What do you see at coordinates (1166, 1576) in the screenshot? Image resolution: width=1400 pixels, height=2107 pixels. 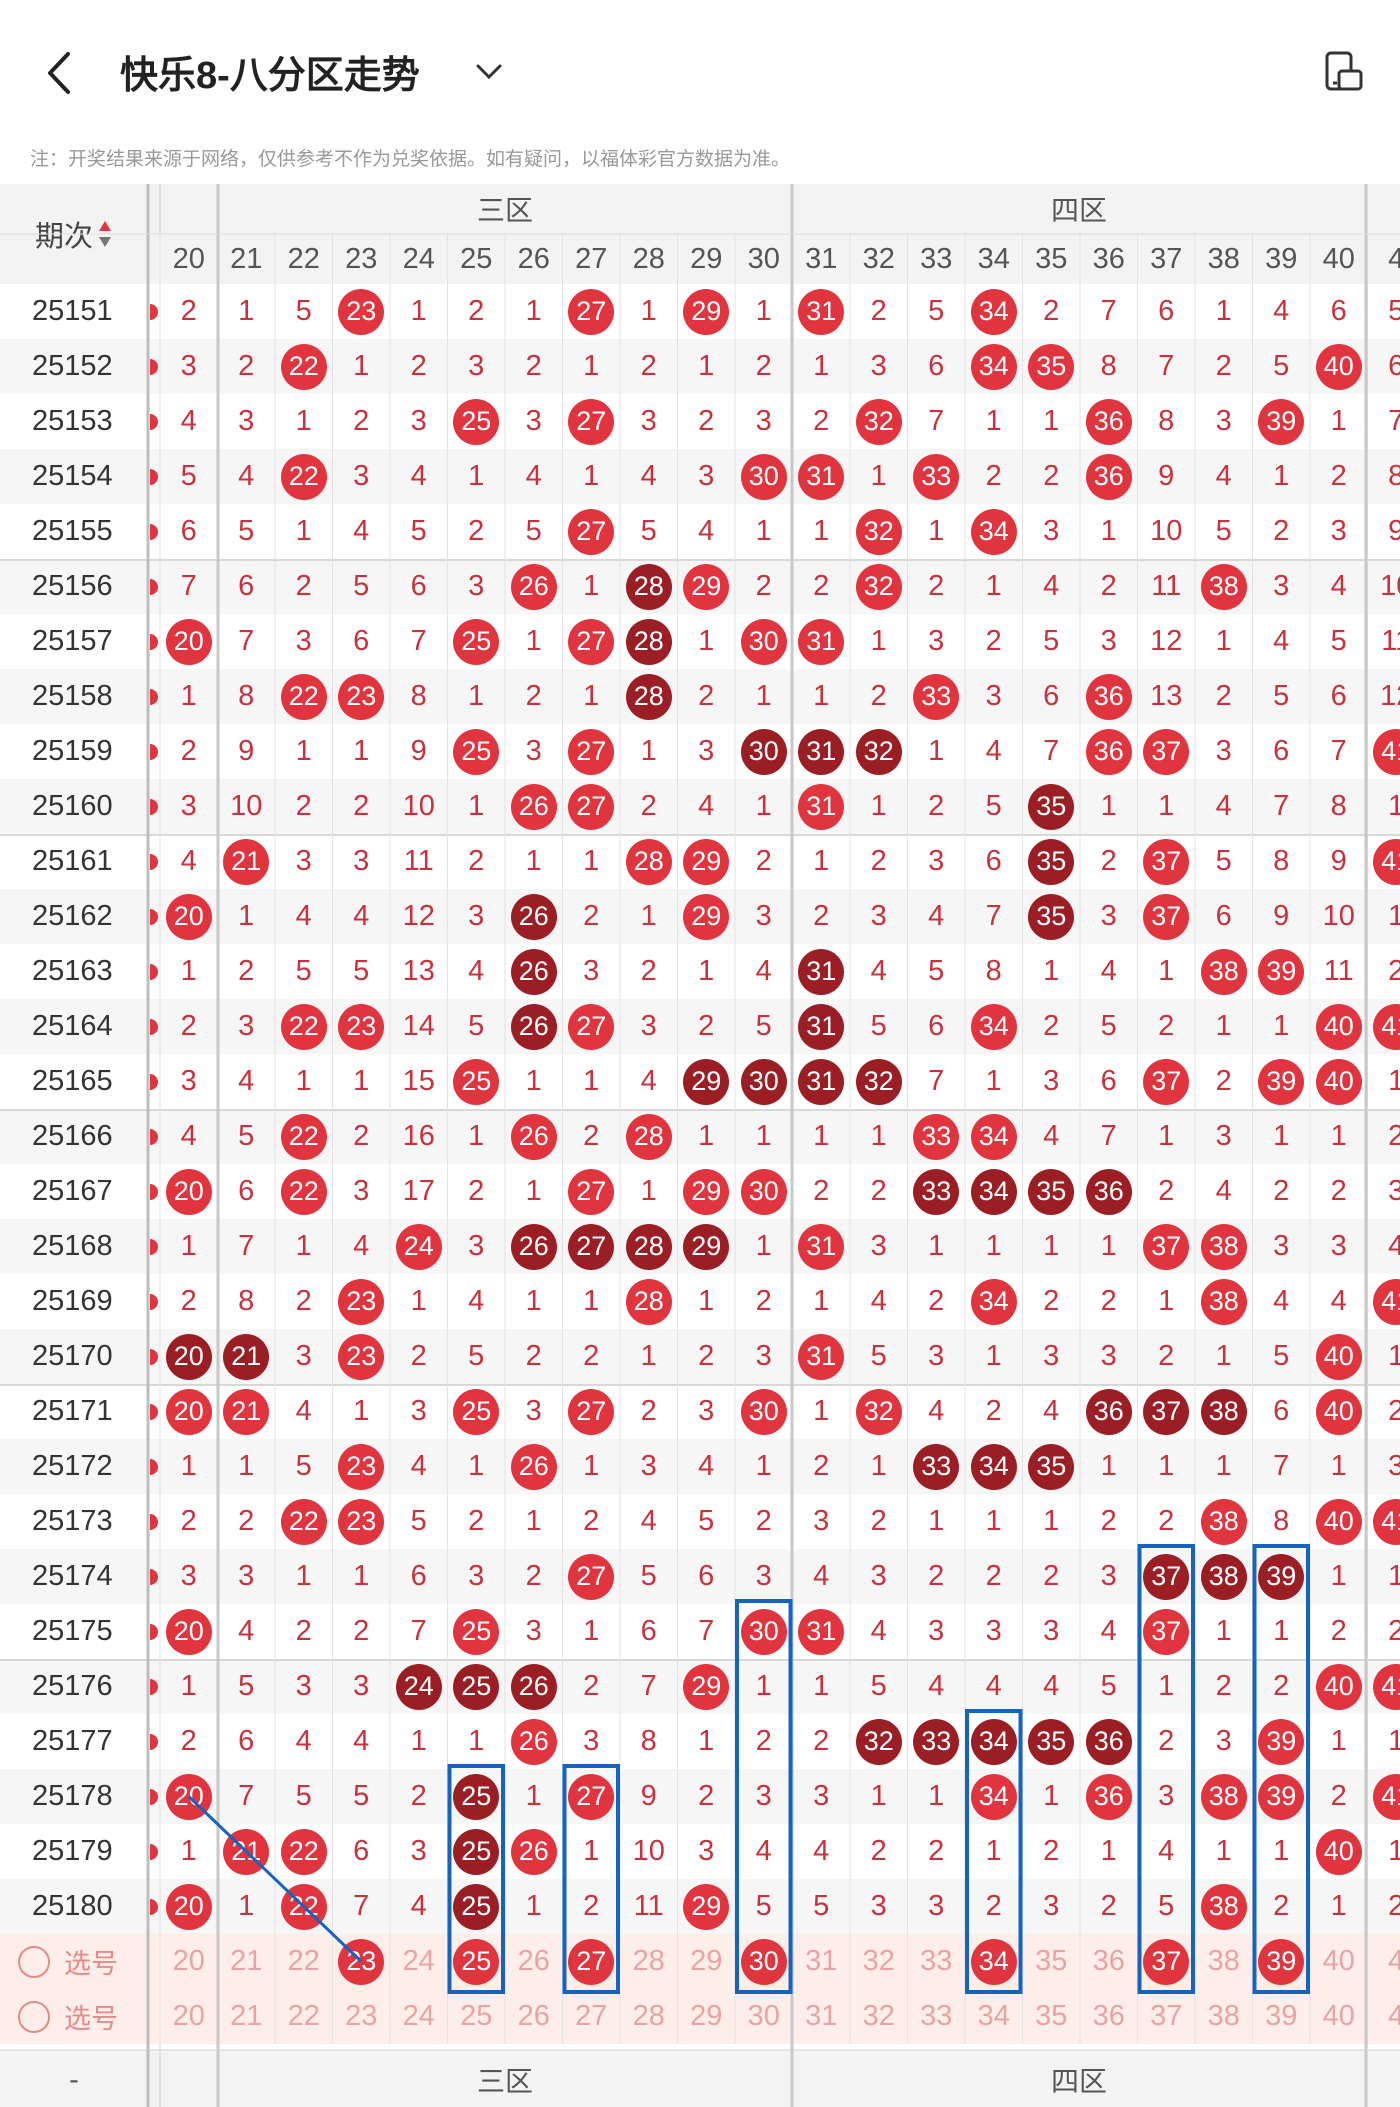 I see `number-ball: 37` at bounding box center [1166, 1576].